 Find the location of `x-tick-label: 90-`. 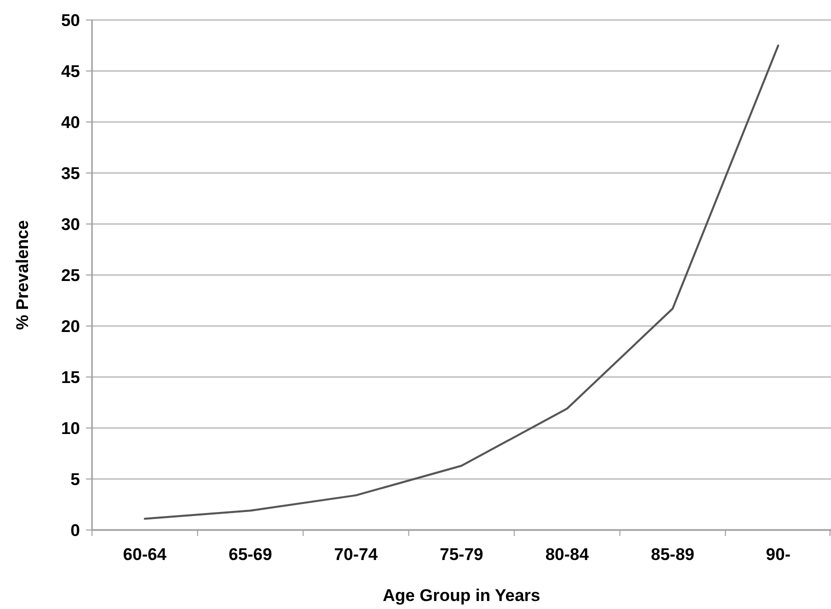

x-tick-label: 90- is located at coordinates (778, 554).